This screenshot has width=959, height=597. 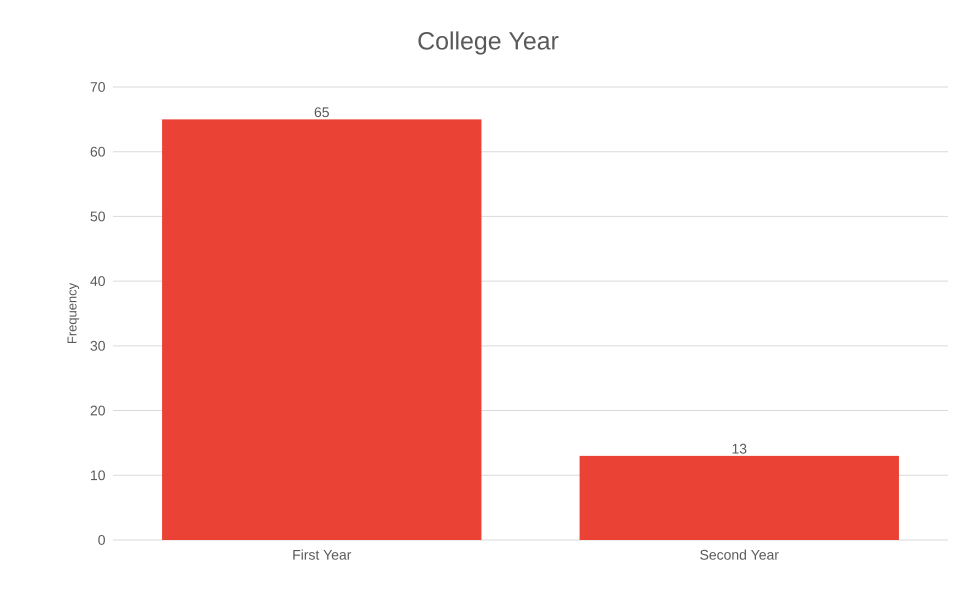 What do you see at coordinates (74, 313) in the screenshot?
I see `y-axis-title: Frequency` at bounding box center [74, 313].